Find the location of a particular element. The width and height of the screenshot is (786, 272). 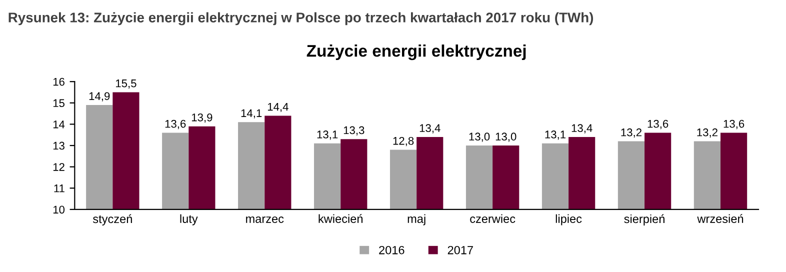

y-tick-label: 16 is located at coordinates (58, 82).